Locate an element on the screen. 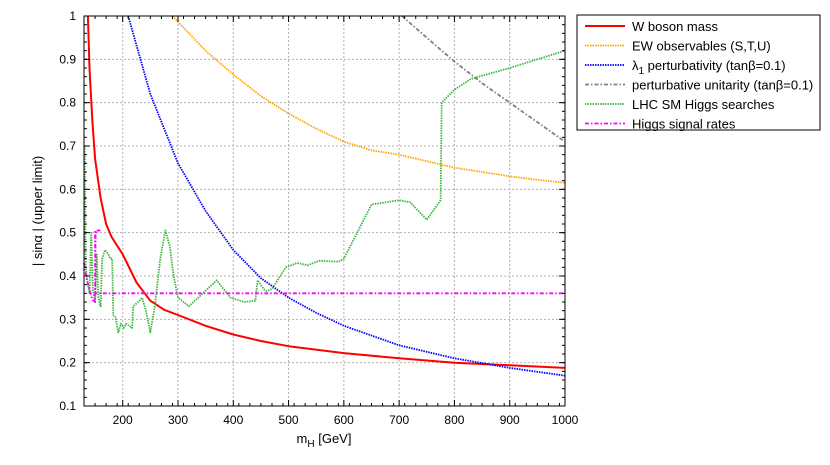 The width and height of the screenshot is (830, 465). y-tick-label: 0.3 is located at coordinates (67, 319).